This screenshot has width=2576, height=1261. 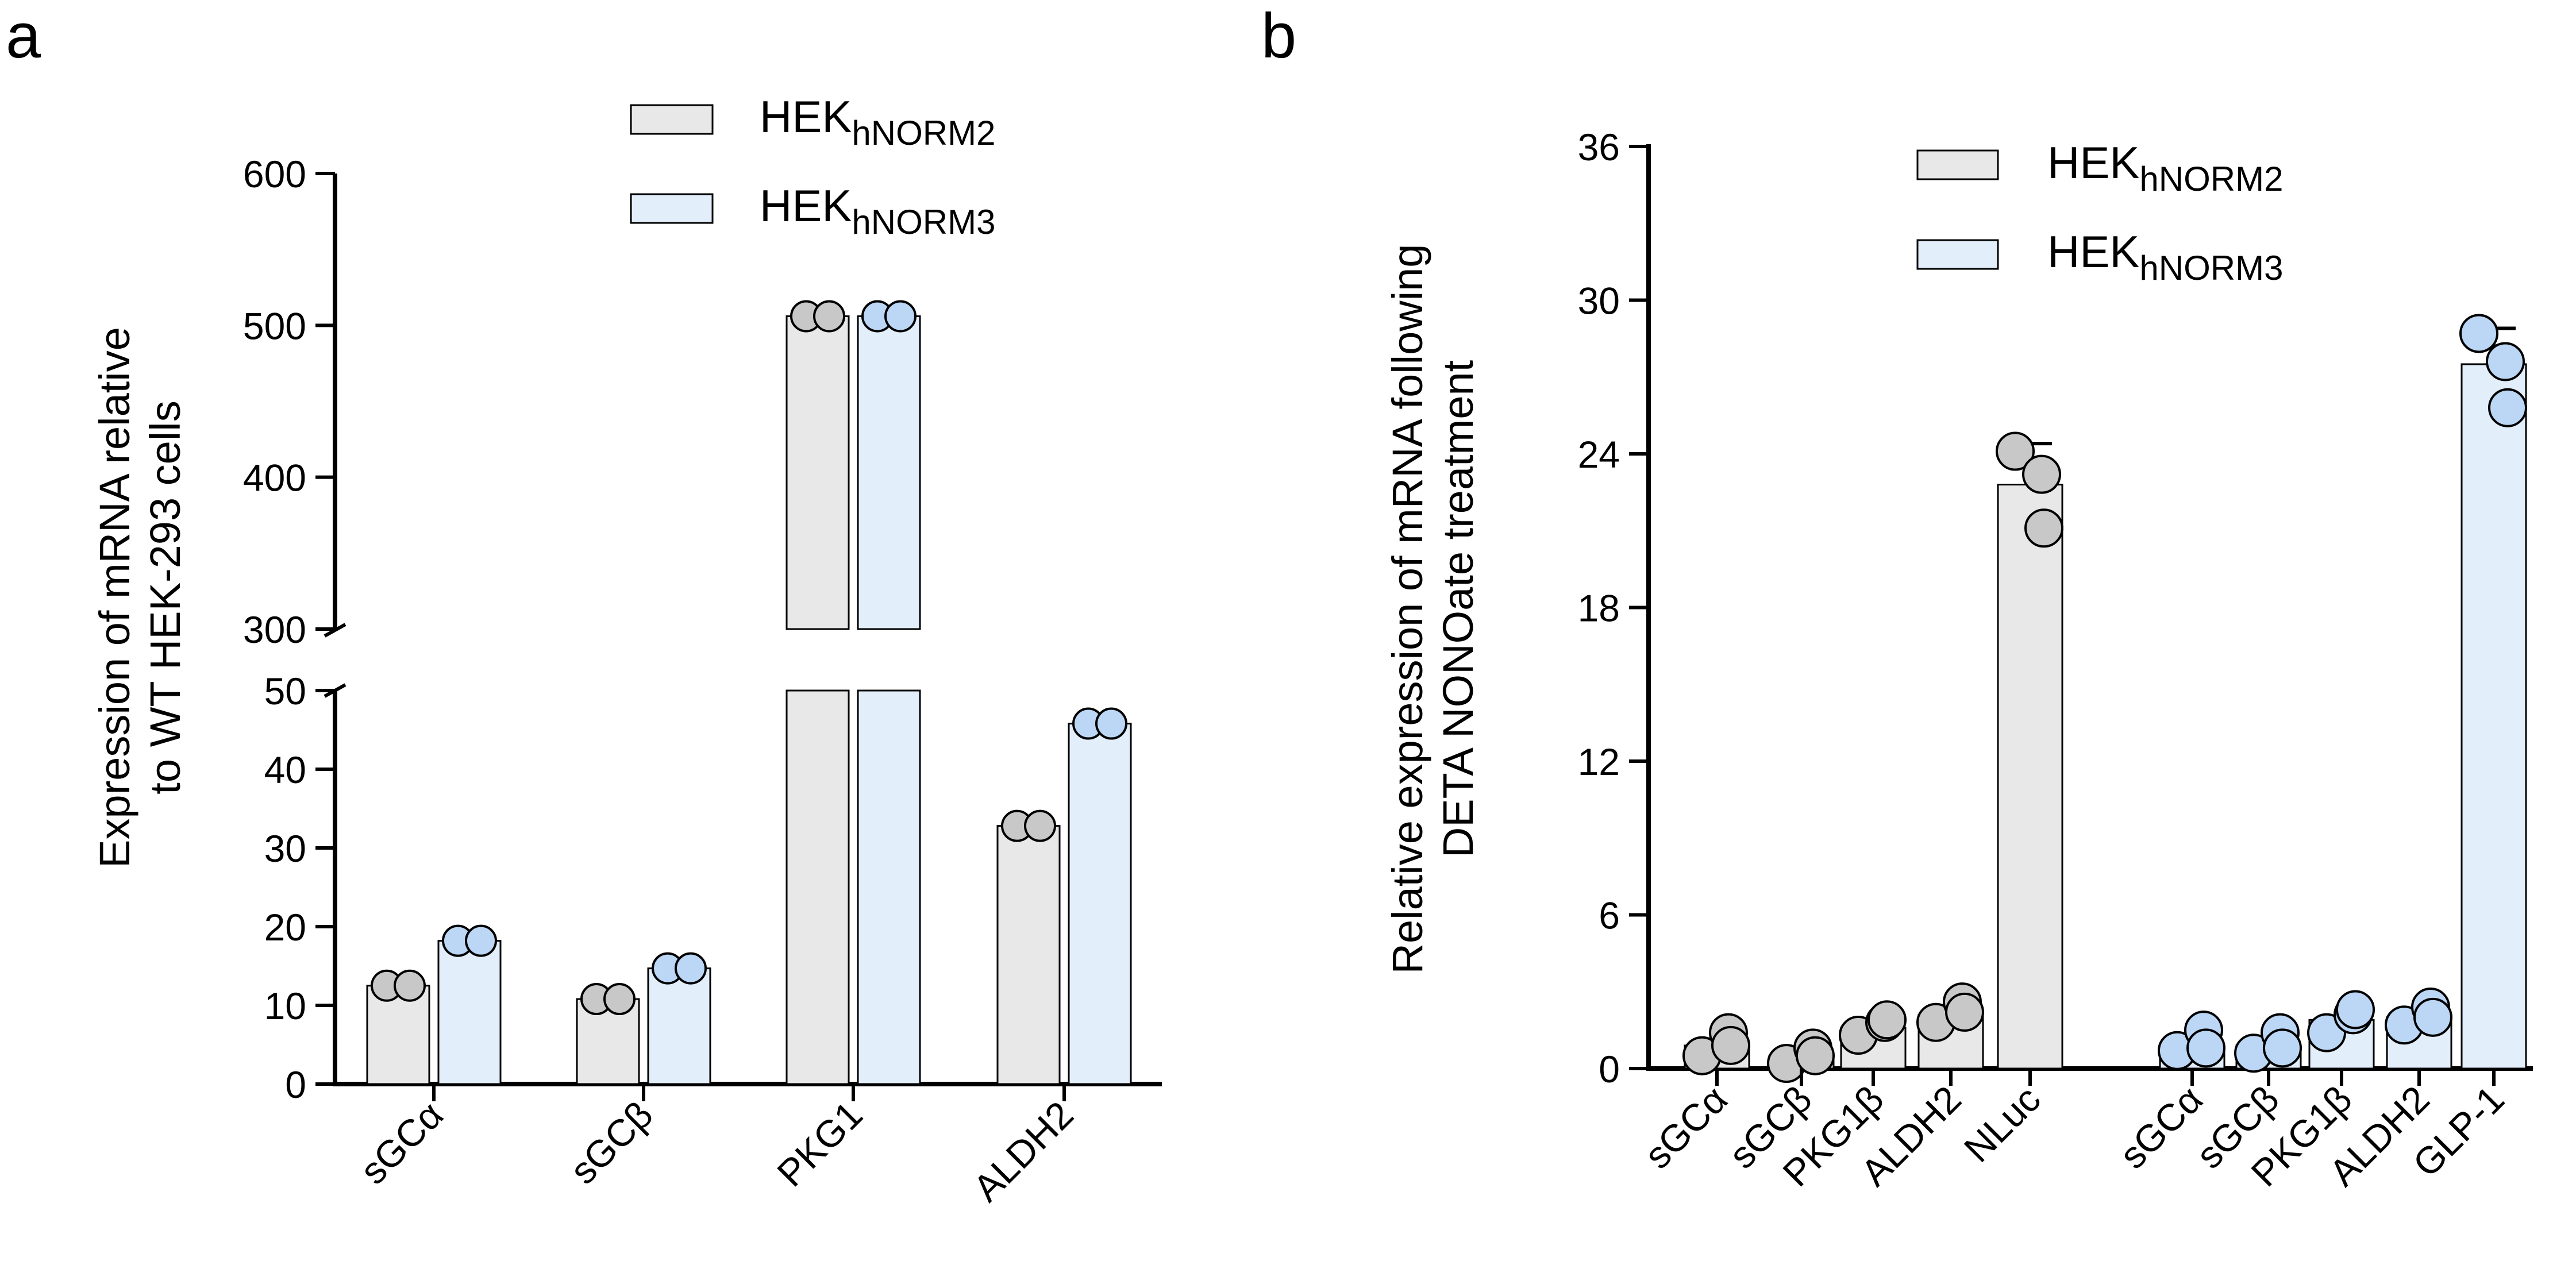 What do you see at coordinates (1278, 36) in the screenshot?
I see `panel-b-letter: b` at bounding box center [1278, 36].